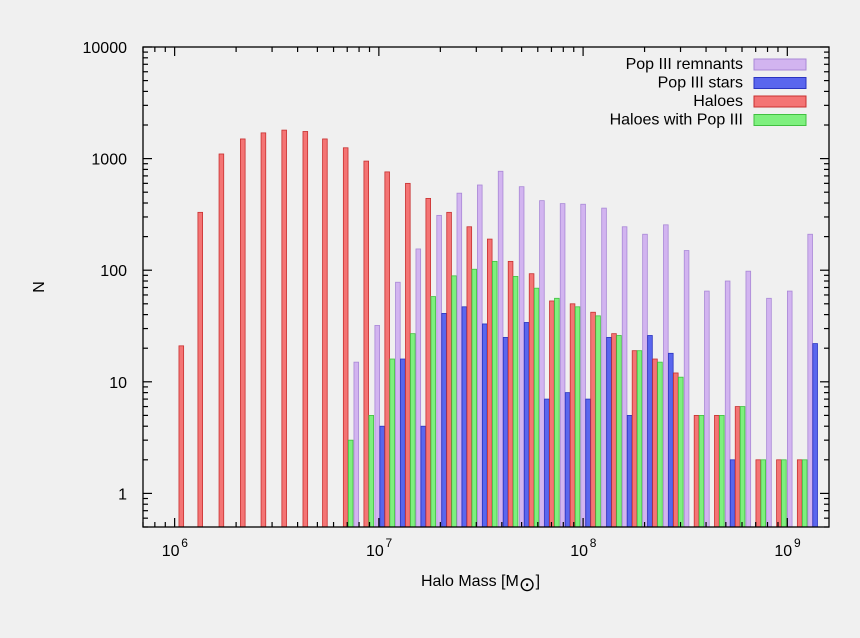 Image resolution: width=860 pixels, height=638 pixels. Describe the element at coordinates (184, 543) in the screenshot. I see `x-tick-exponent: 6` at that location.